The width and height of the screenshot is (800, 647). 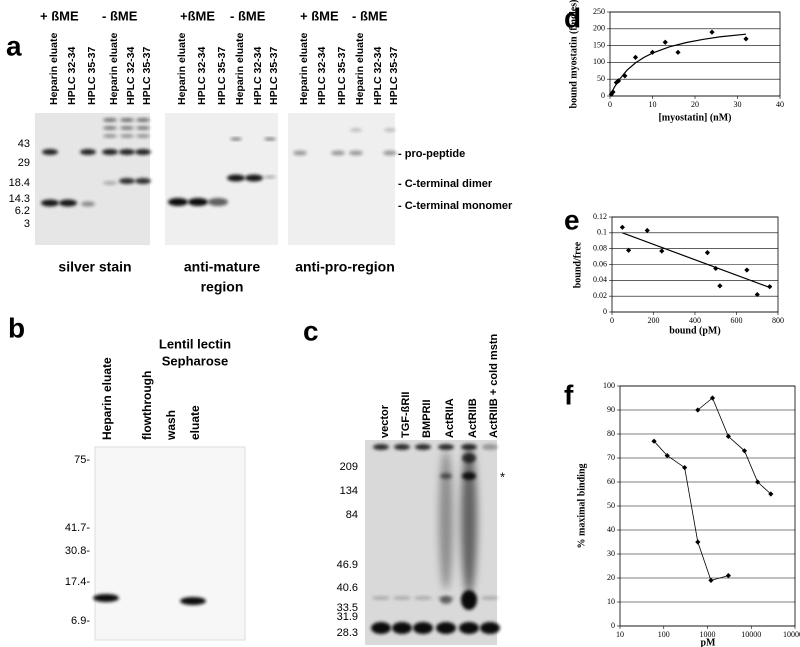 I want to click on x-tick-label: 100, so click(x=664, y=634).